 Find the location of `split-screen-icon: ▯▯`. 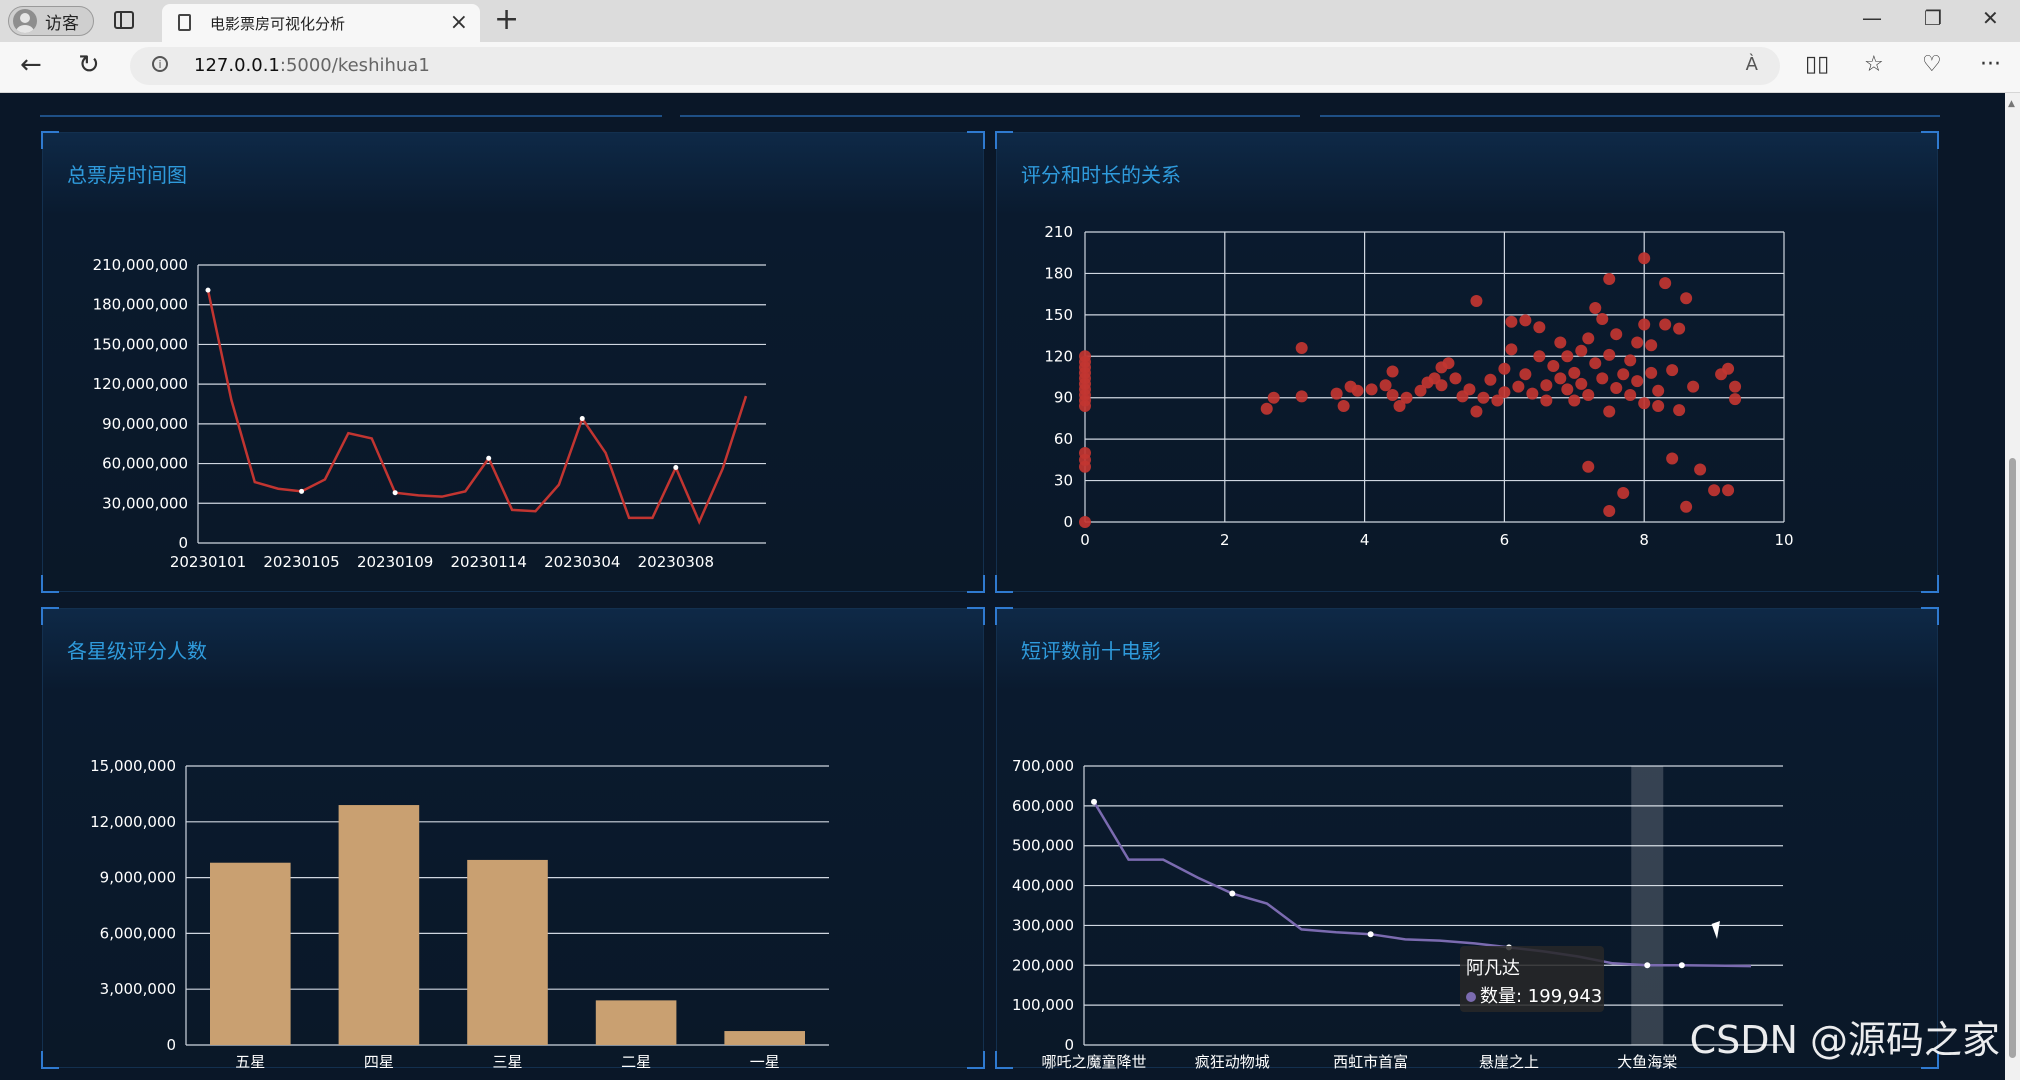

split-screen-icon: ▯▯ is located at coordinates (1817, 64).